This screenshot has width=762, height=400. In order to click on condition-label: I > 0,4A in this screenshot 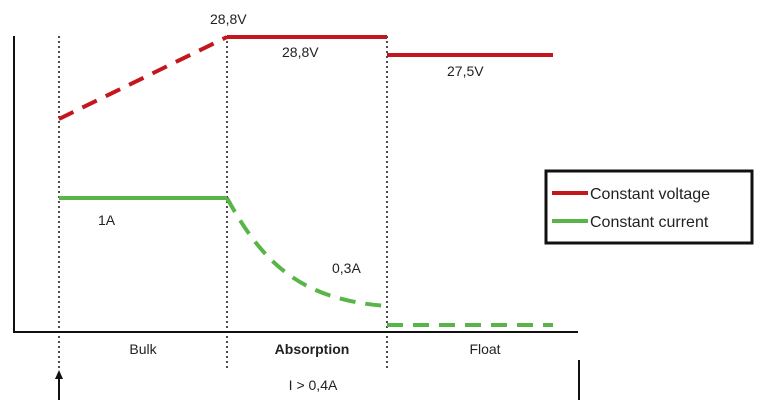, I will do `click(313, 385)`.